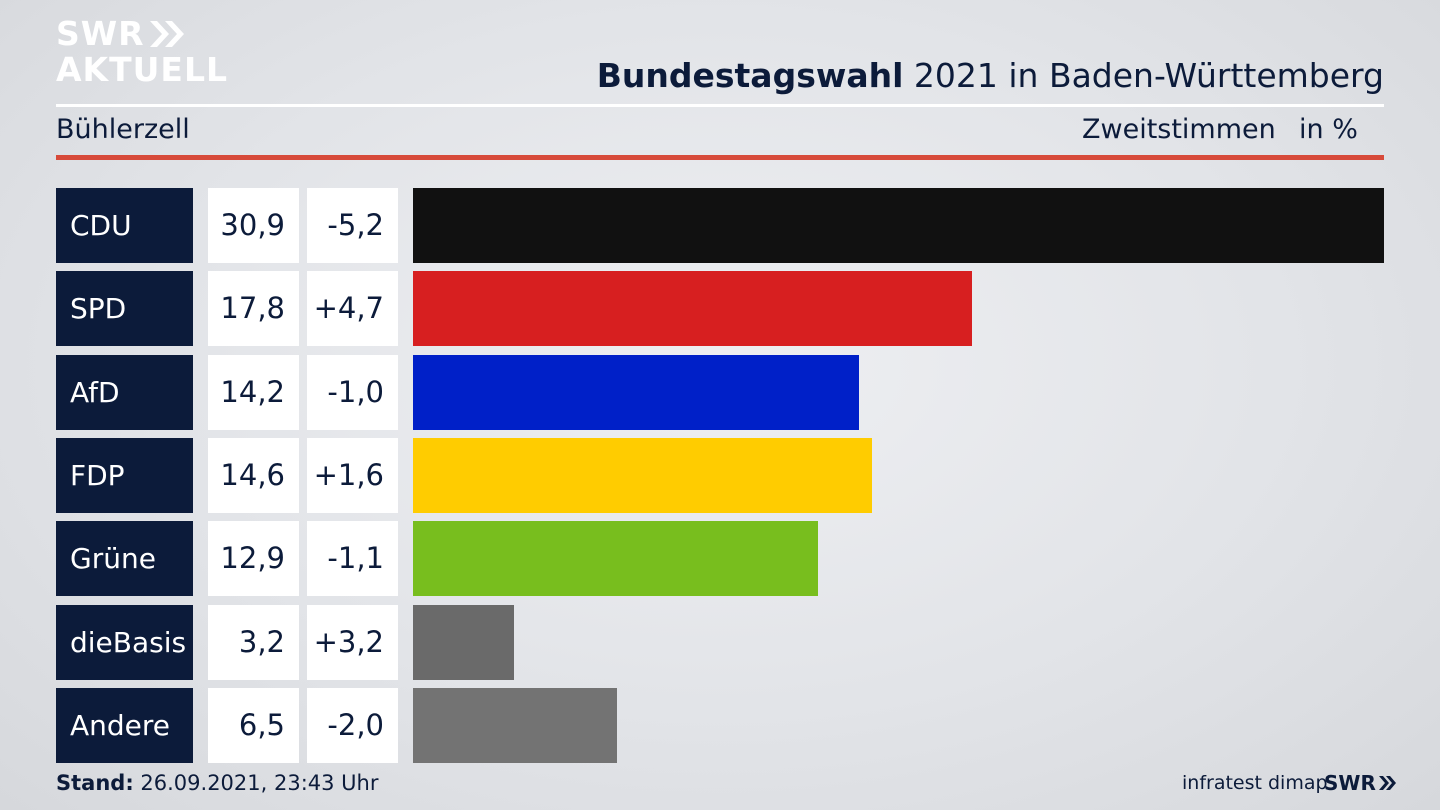 This screenshot has height=810, width=1440. I want to click on vote-change-value: -5,2, so click(352, 225).